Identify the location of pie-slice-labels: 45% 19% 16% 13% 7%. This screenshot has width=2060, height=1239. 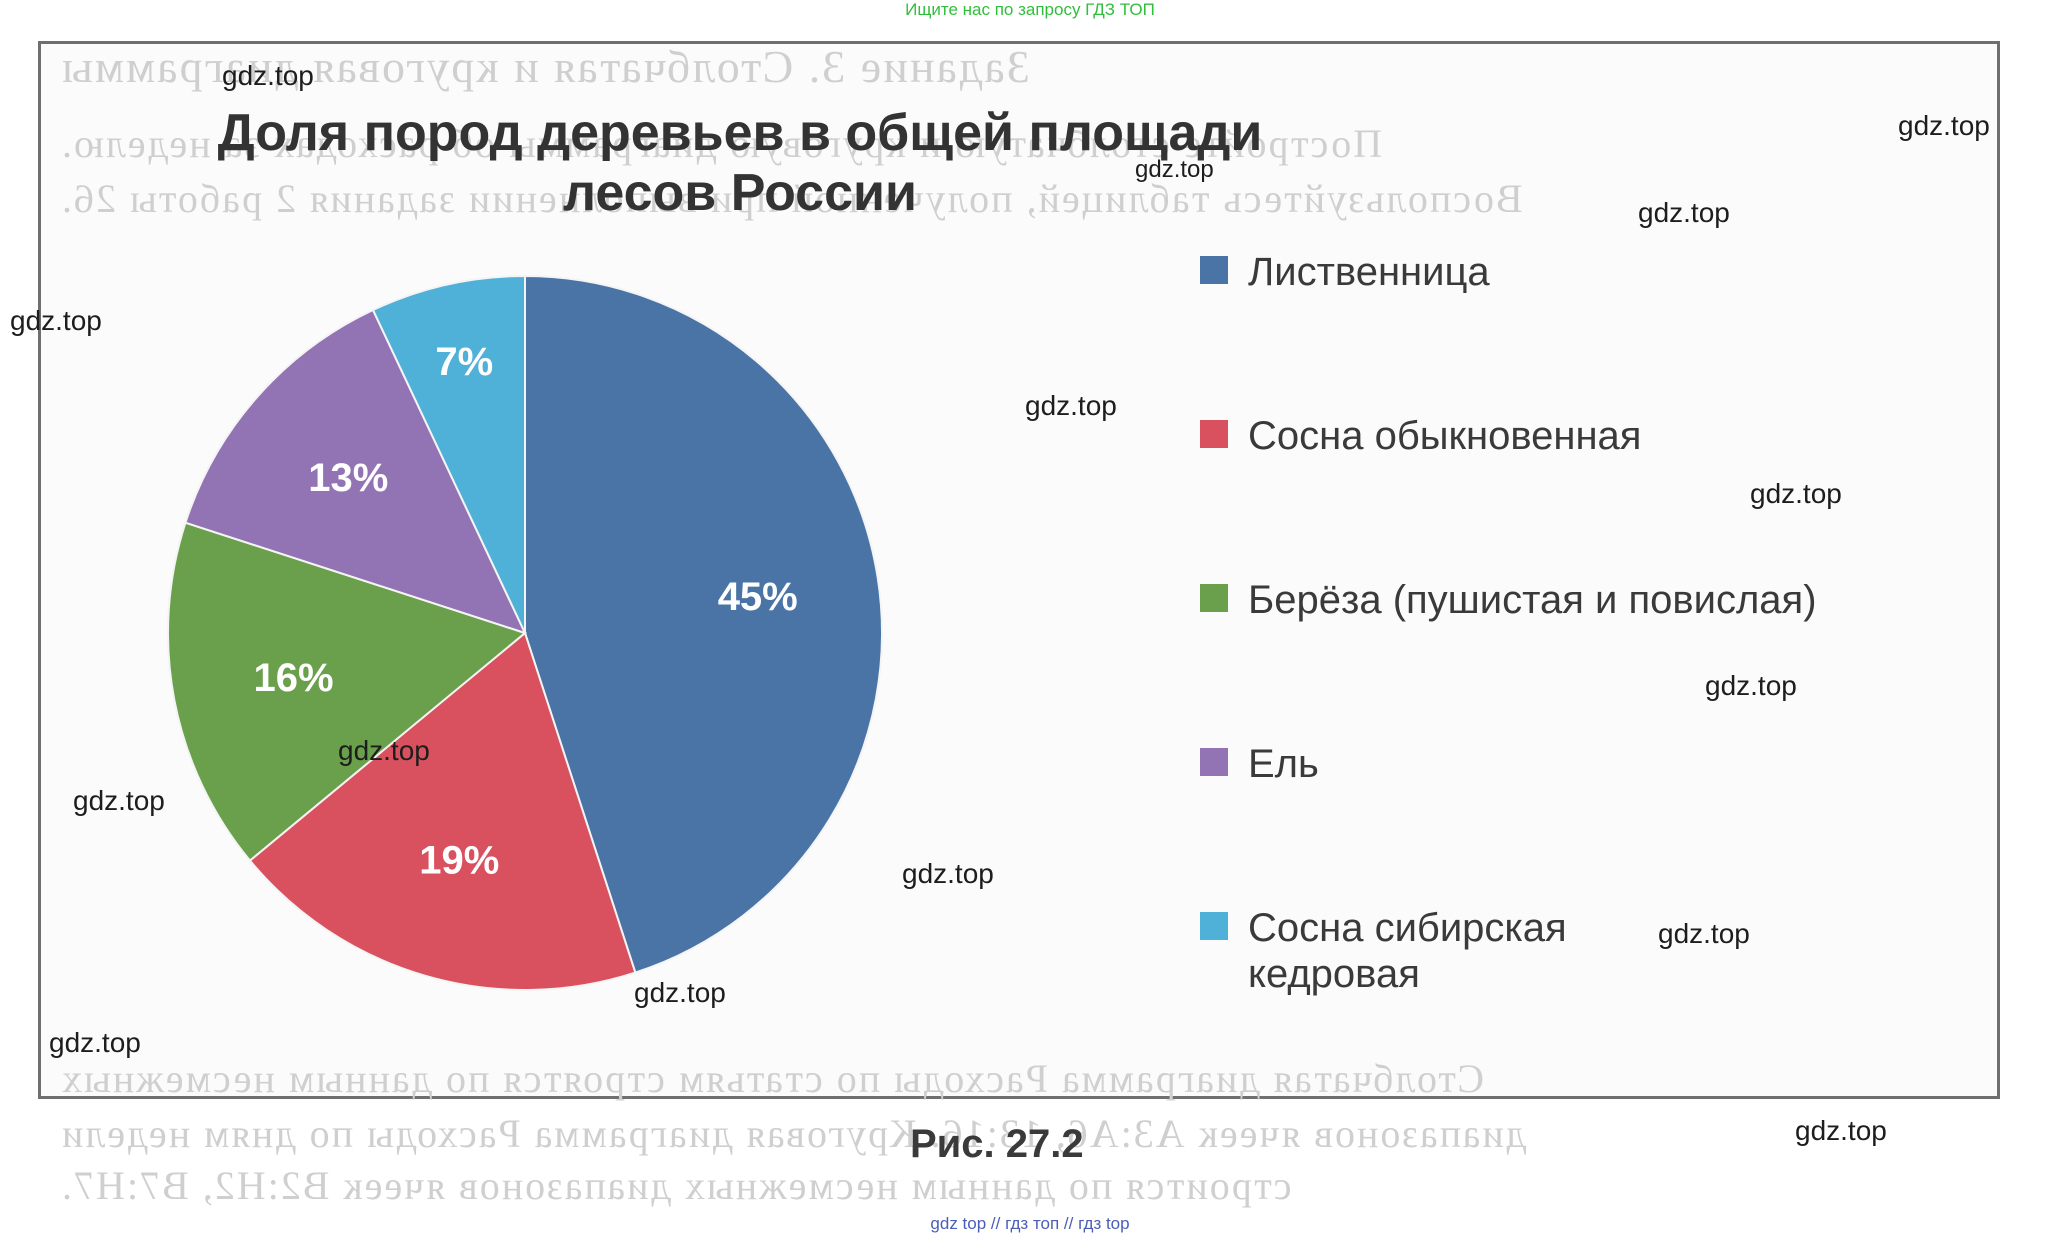
(526, 611).